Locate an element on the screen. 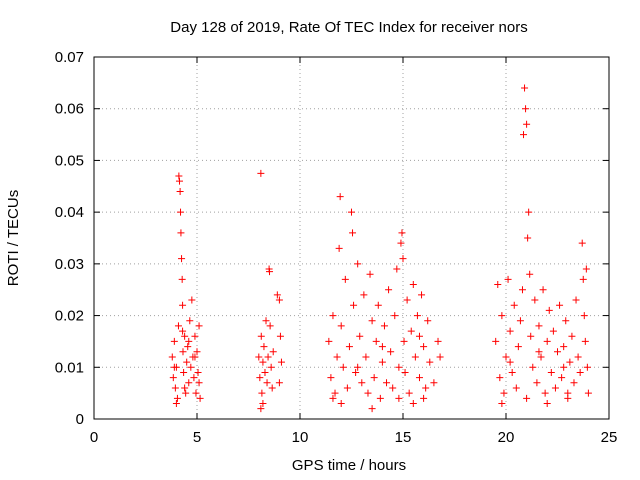 The height and width of the screenshot is (480, 640). x-tick-label: 25 is located at coordinates (609, 437).